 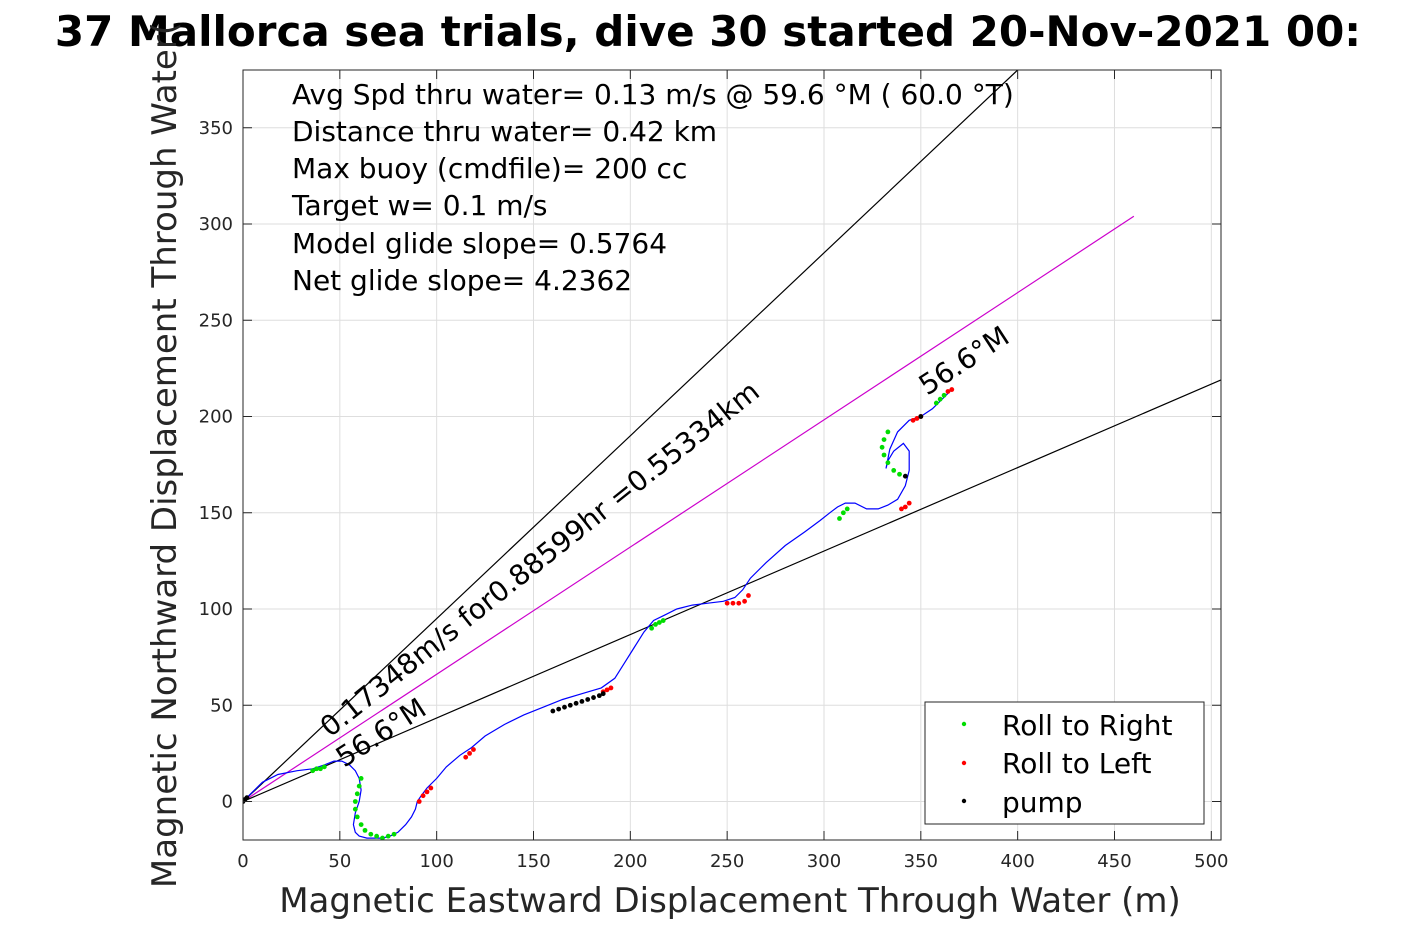 What do you see at coordinates (479, 243) in the screenshot?
I see `info-model-glide-slope: Model glide slope= 0.5764` at bounding box center [479, 243].